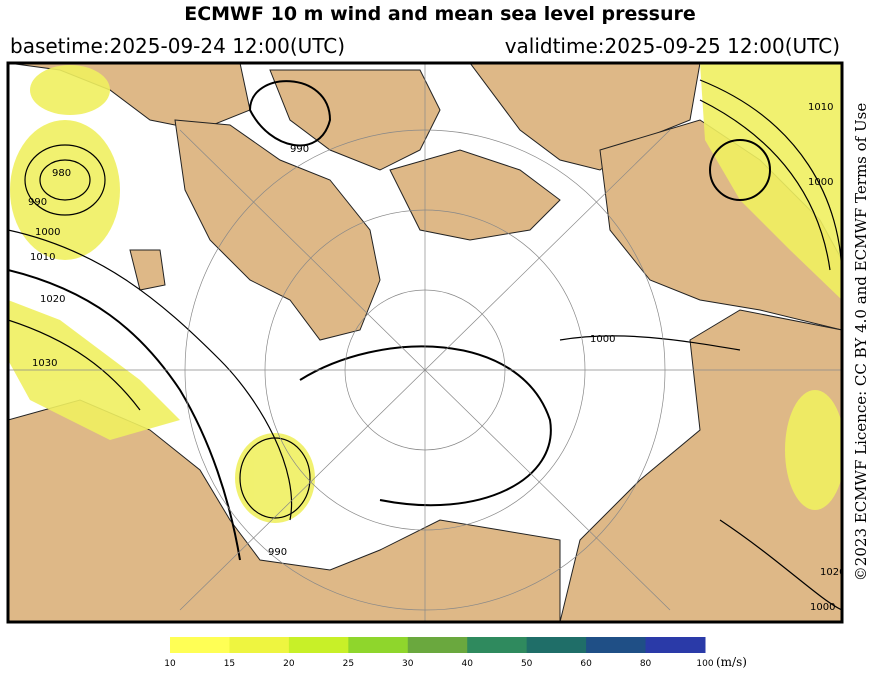 The width and height of the screenshot is (870, 680). What do you see at coordinates (229, 664) in the screenshot?
I see `colorbar-tick-label: 15` at bounding box center [229, 664].